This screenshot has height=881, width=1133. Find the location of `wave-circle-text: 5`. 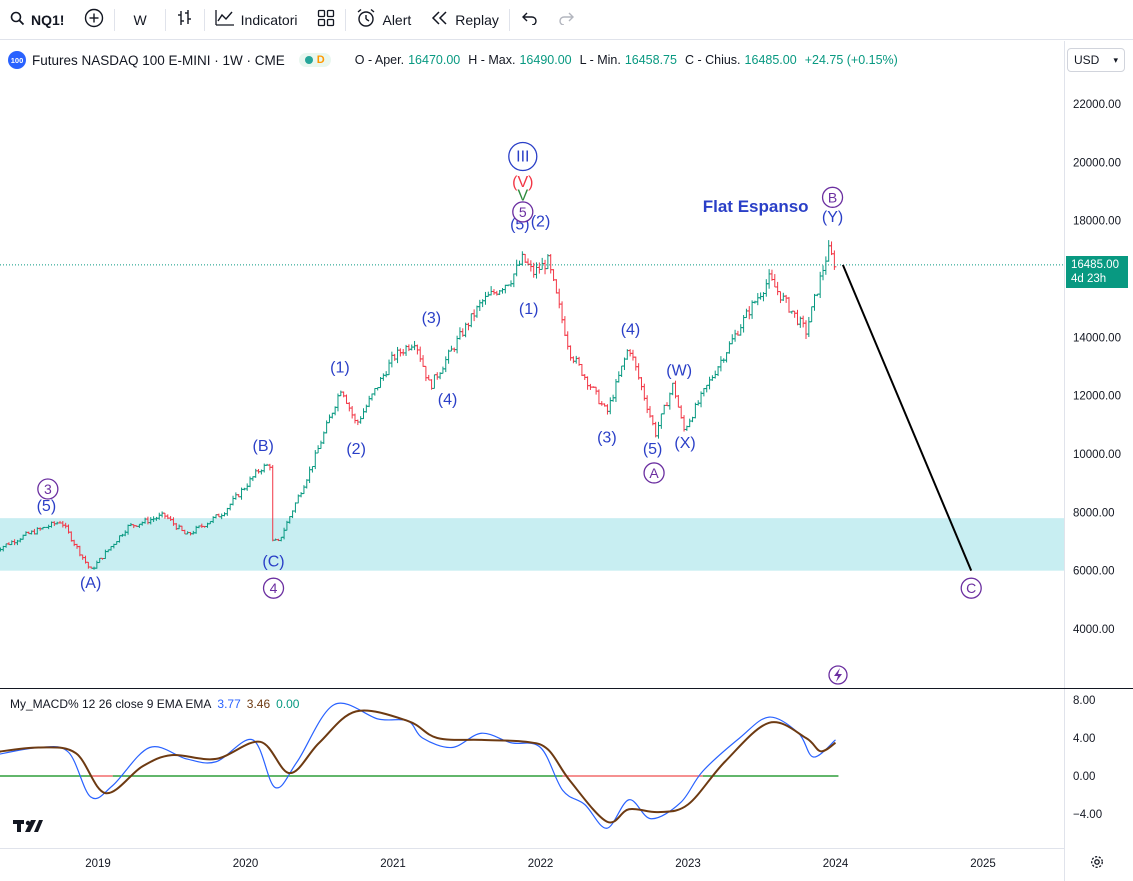

wave-circle-text: 5 is located at coordinates (523, 212).